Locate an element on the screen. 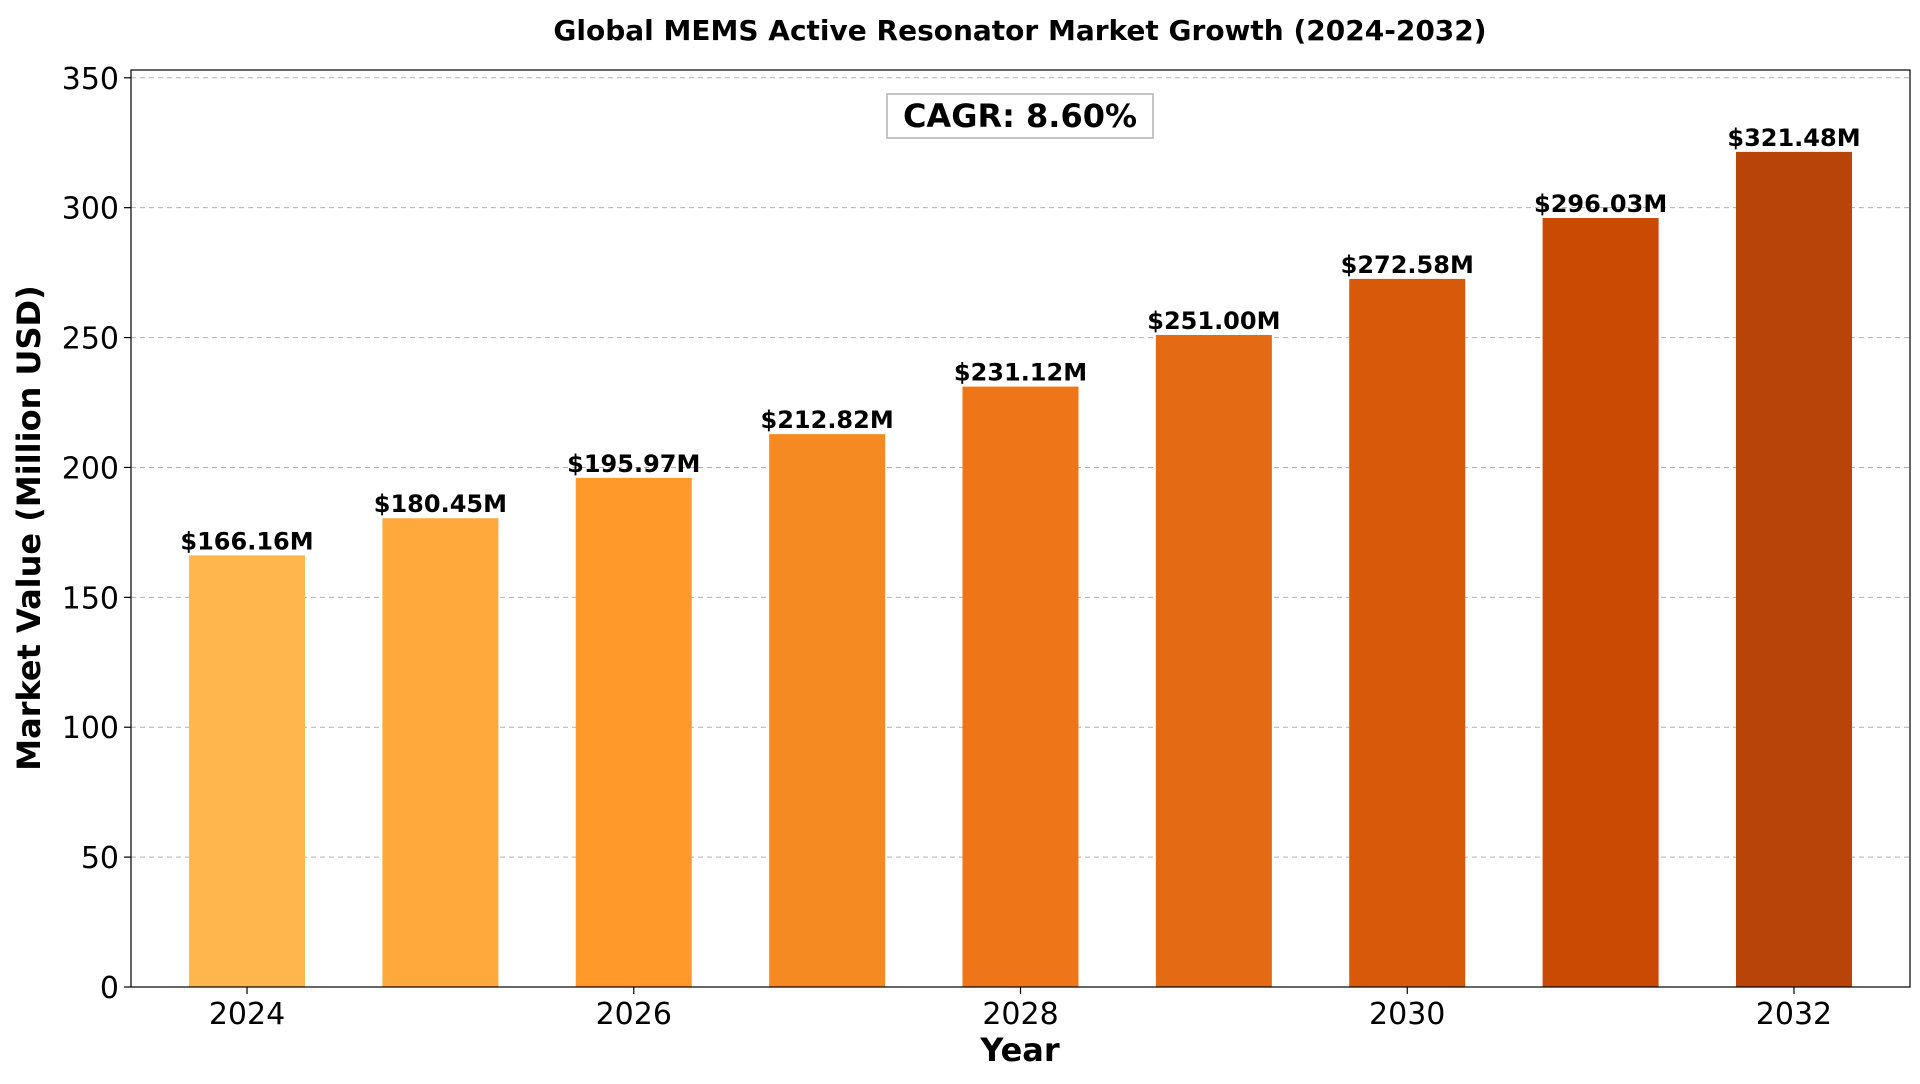 The image size is (1920, 1084). y-tick-label: 300 is located at coordinates (90, 209).